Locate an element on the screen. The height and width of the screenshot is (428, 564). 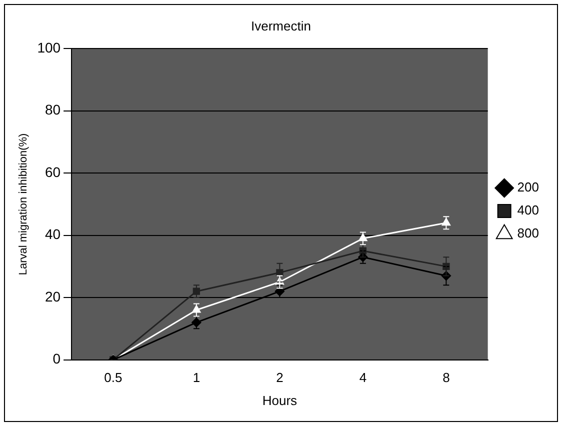
x-tick-label: 1 is located at coordinates (196, 378).